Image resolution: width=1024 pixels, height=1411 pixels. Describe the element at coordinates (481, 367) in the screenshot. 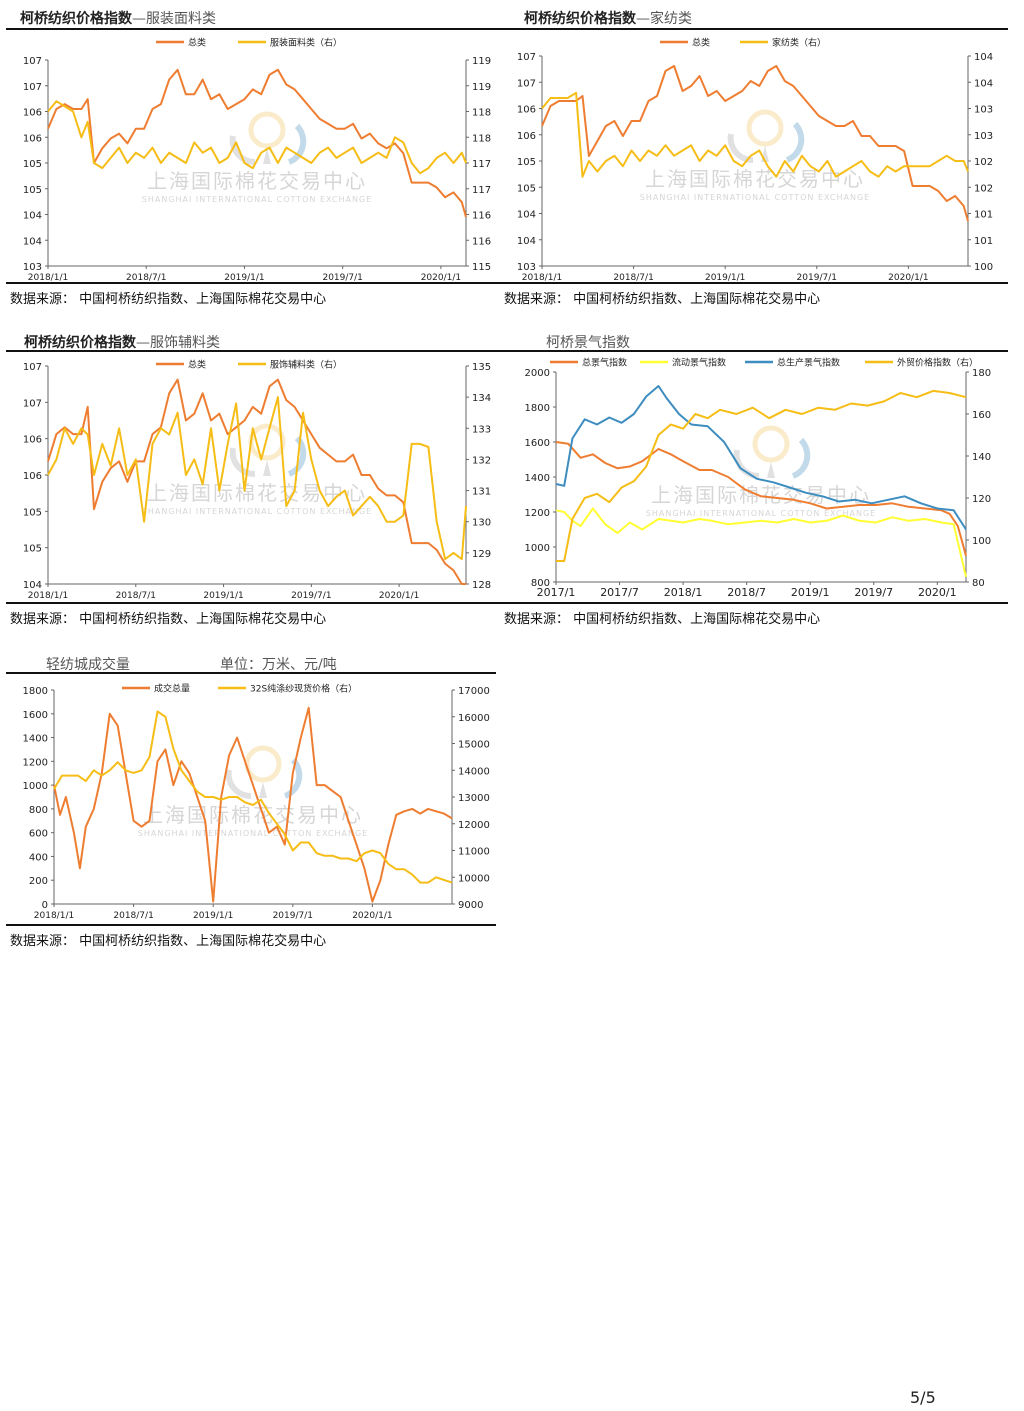

I see `y-right-tick-label: 135` at that location.